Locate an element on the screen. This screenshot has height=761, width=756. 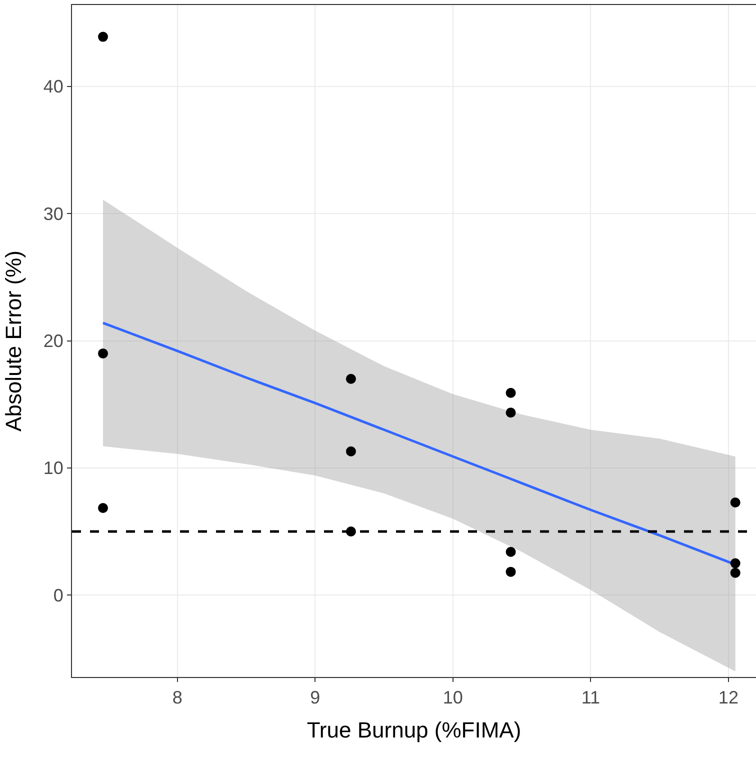
y-tick-label: 30 is located at coordinates (53, 214).